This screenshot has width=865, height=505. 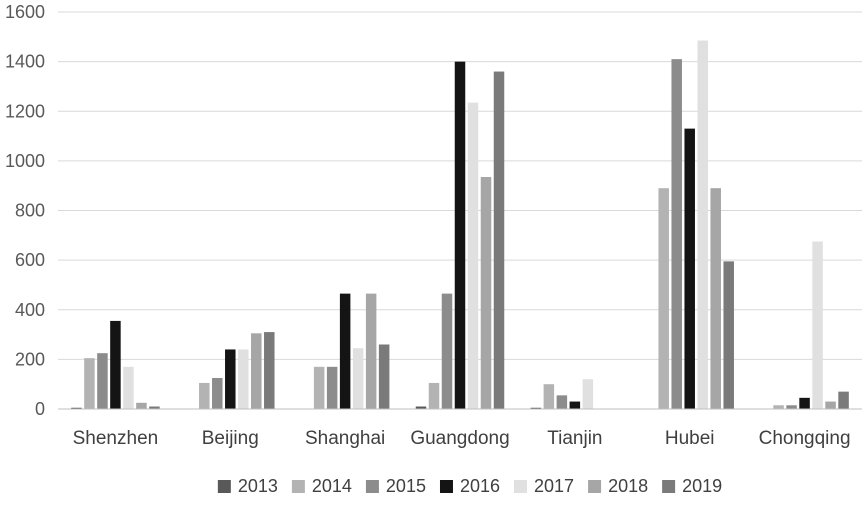 What do you see at coordinates (258, 486) in the screenshot?
I see `legend-label: 2013` at bounding box center [258, 486].